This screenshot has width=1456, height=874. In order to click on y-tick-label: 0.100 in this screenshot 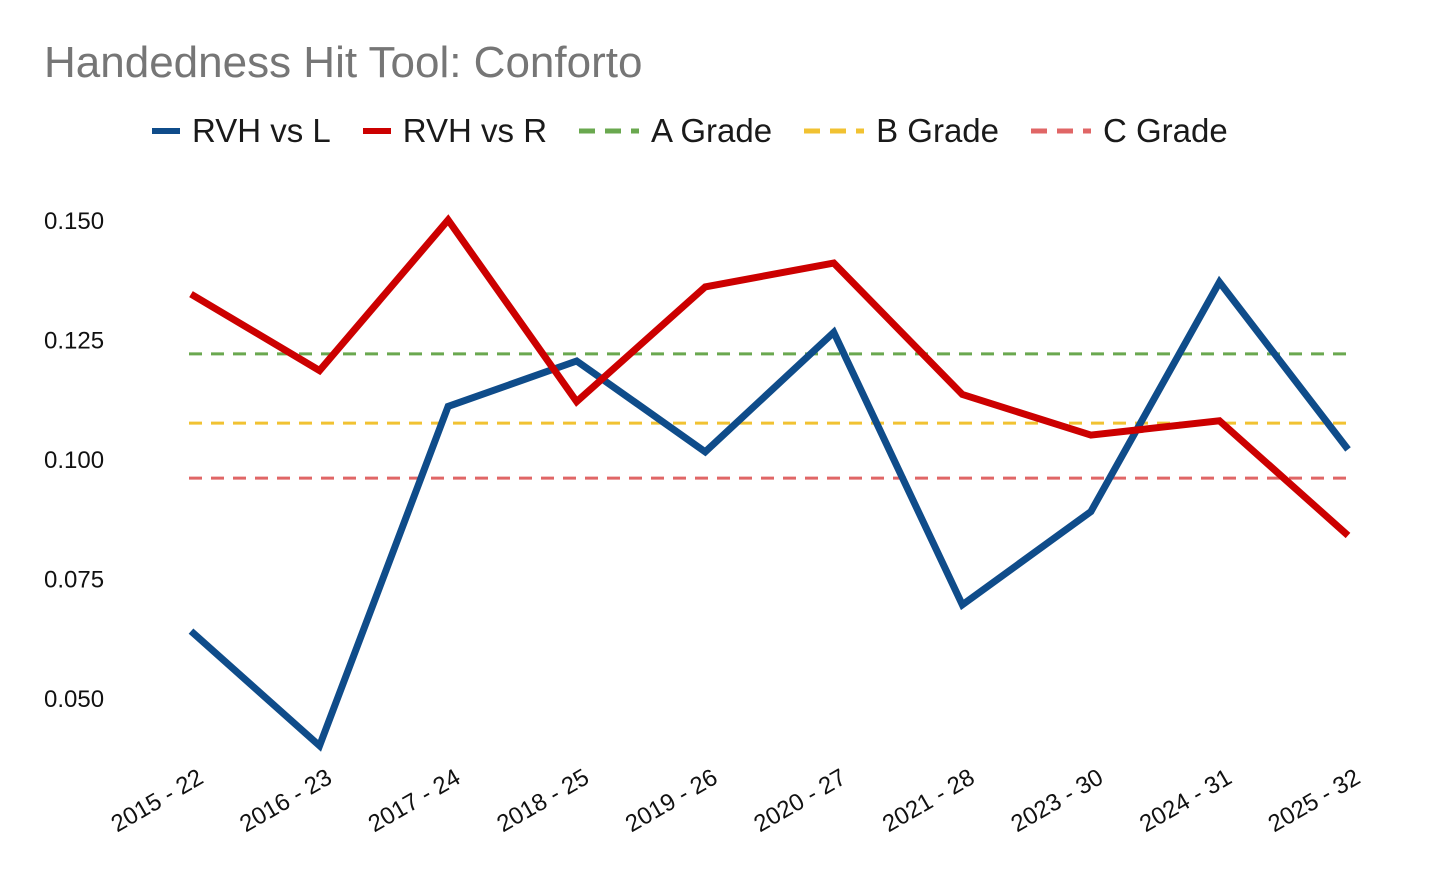, I will do `click(74, 460)`.